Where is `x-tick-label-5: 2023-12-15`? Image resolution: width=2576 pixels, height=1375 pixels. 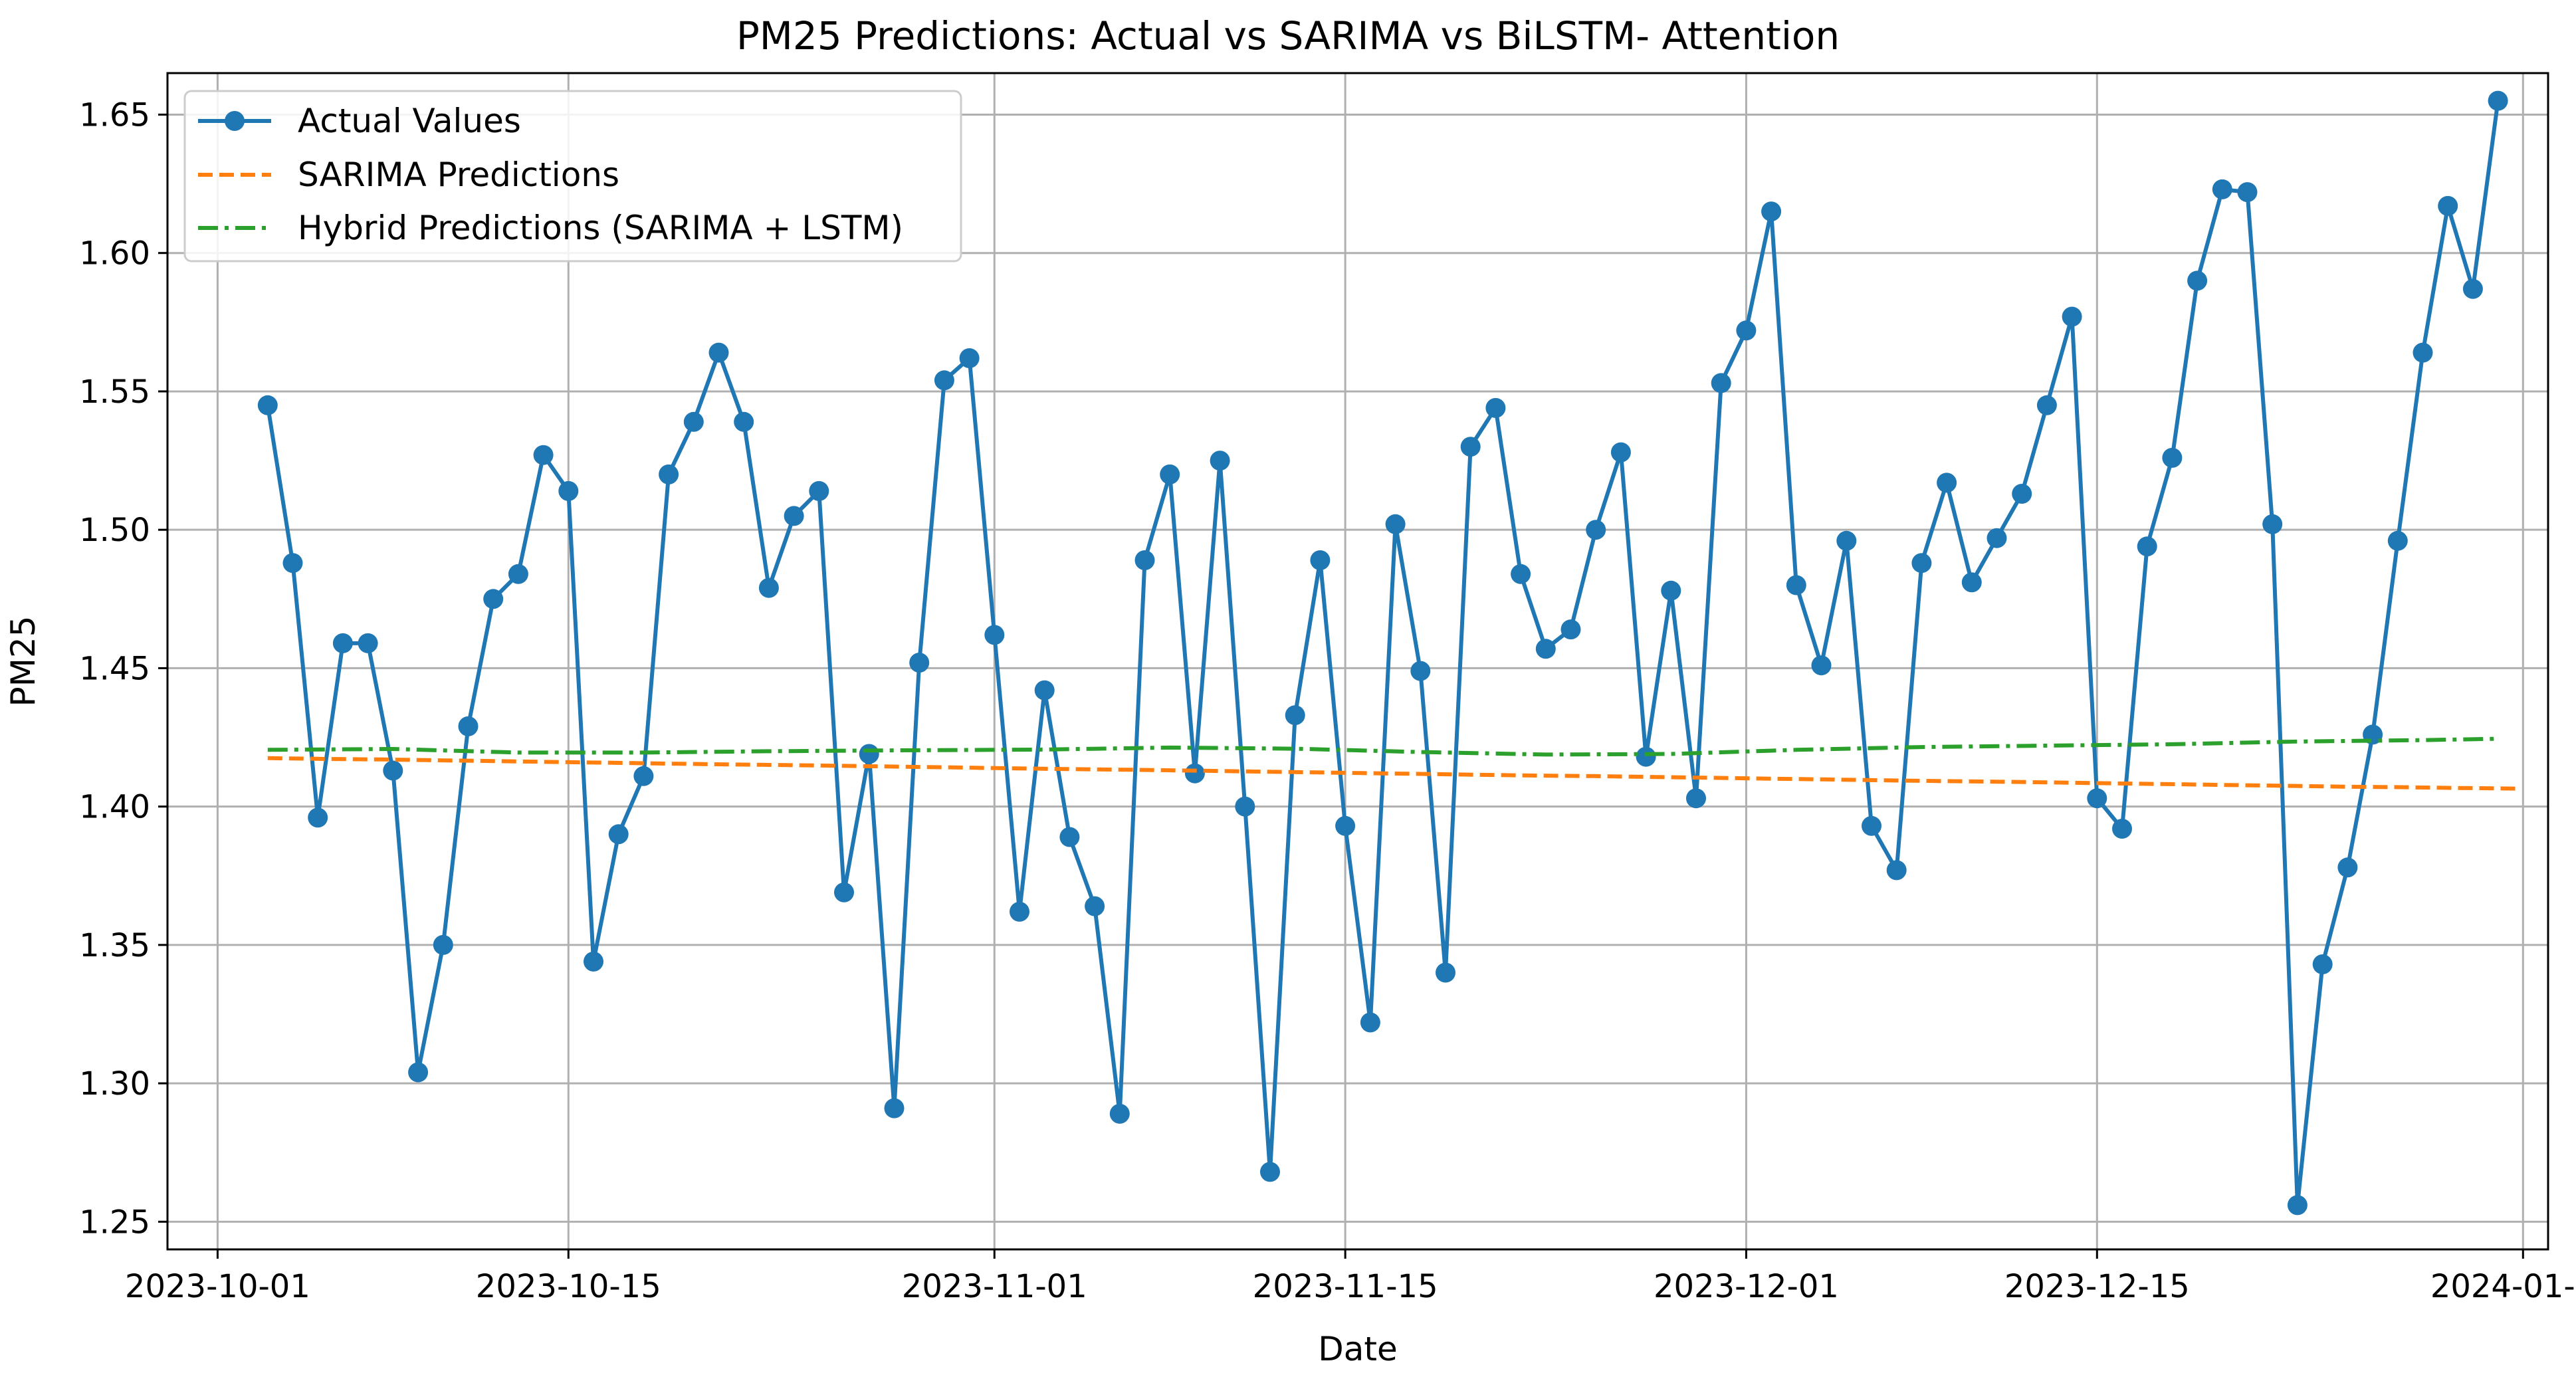
x-tick-label-5: 2023-12-15 is located at coordinates (2097, 1286).